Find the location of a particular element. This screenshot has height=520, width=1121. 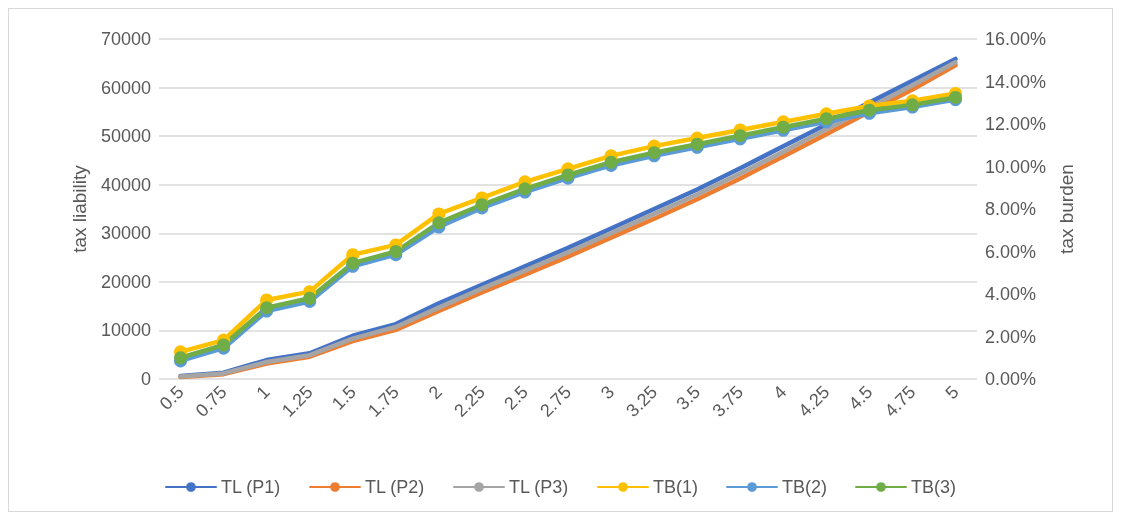

legend-label: TL (P1) is located at coordinates (250, 487).